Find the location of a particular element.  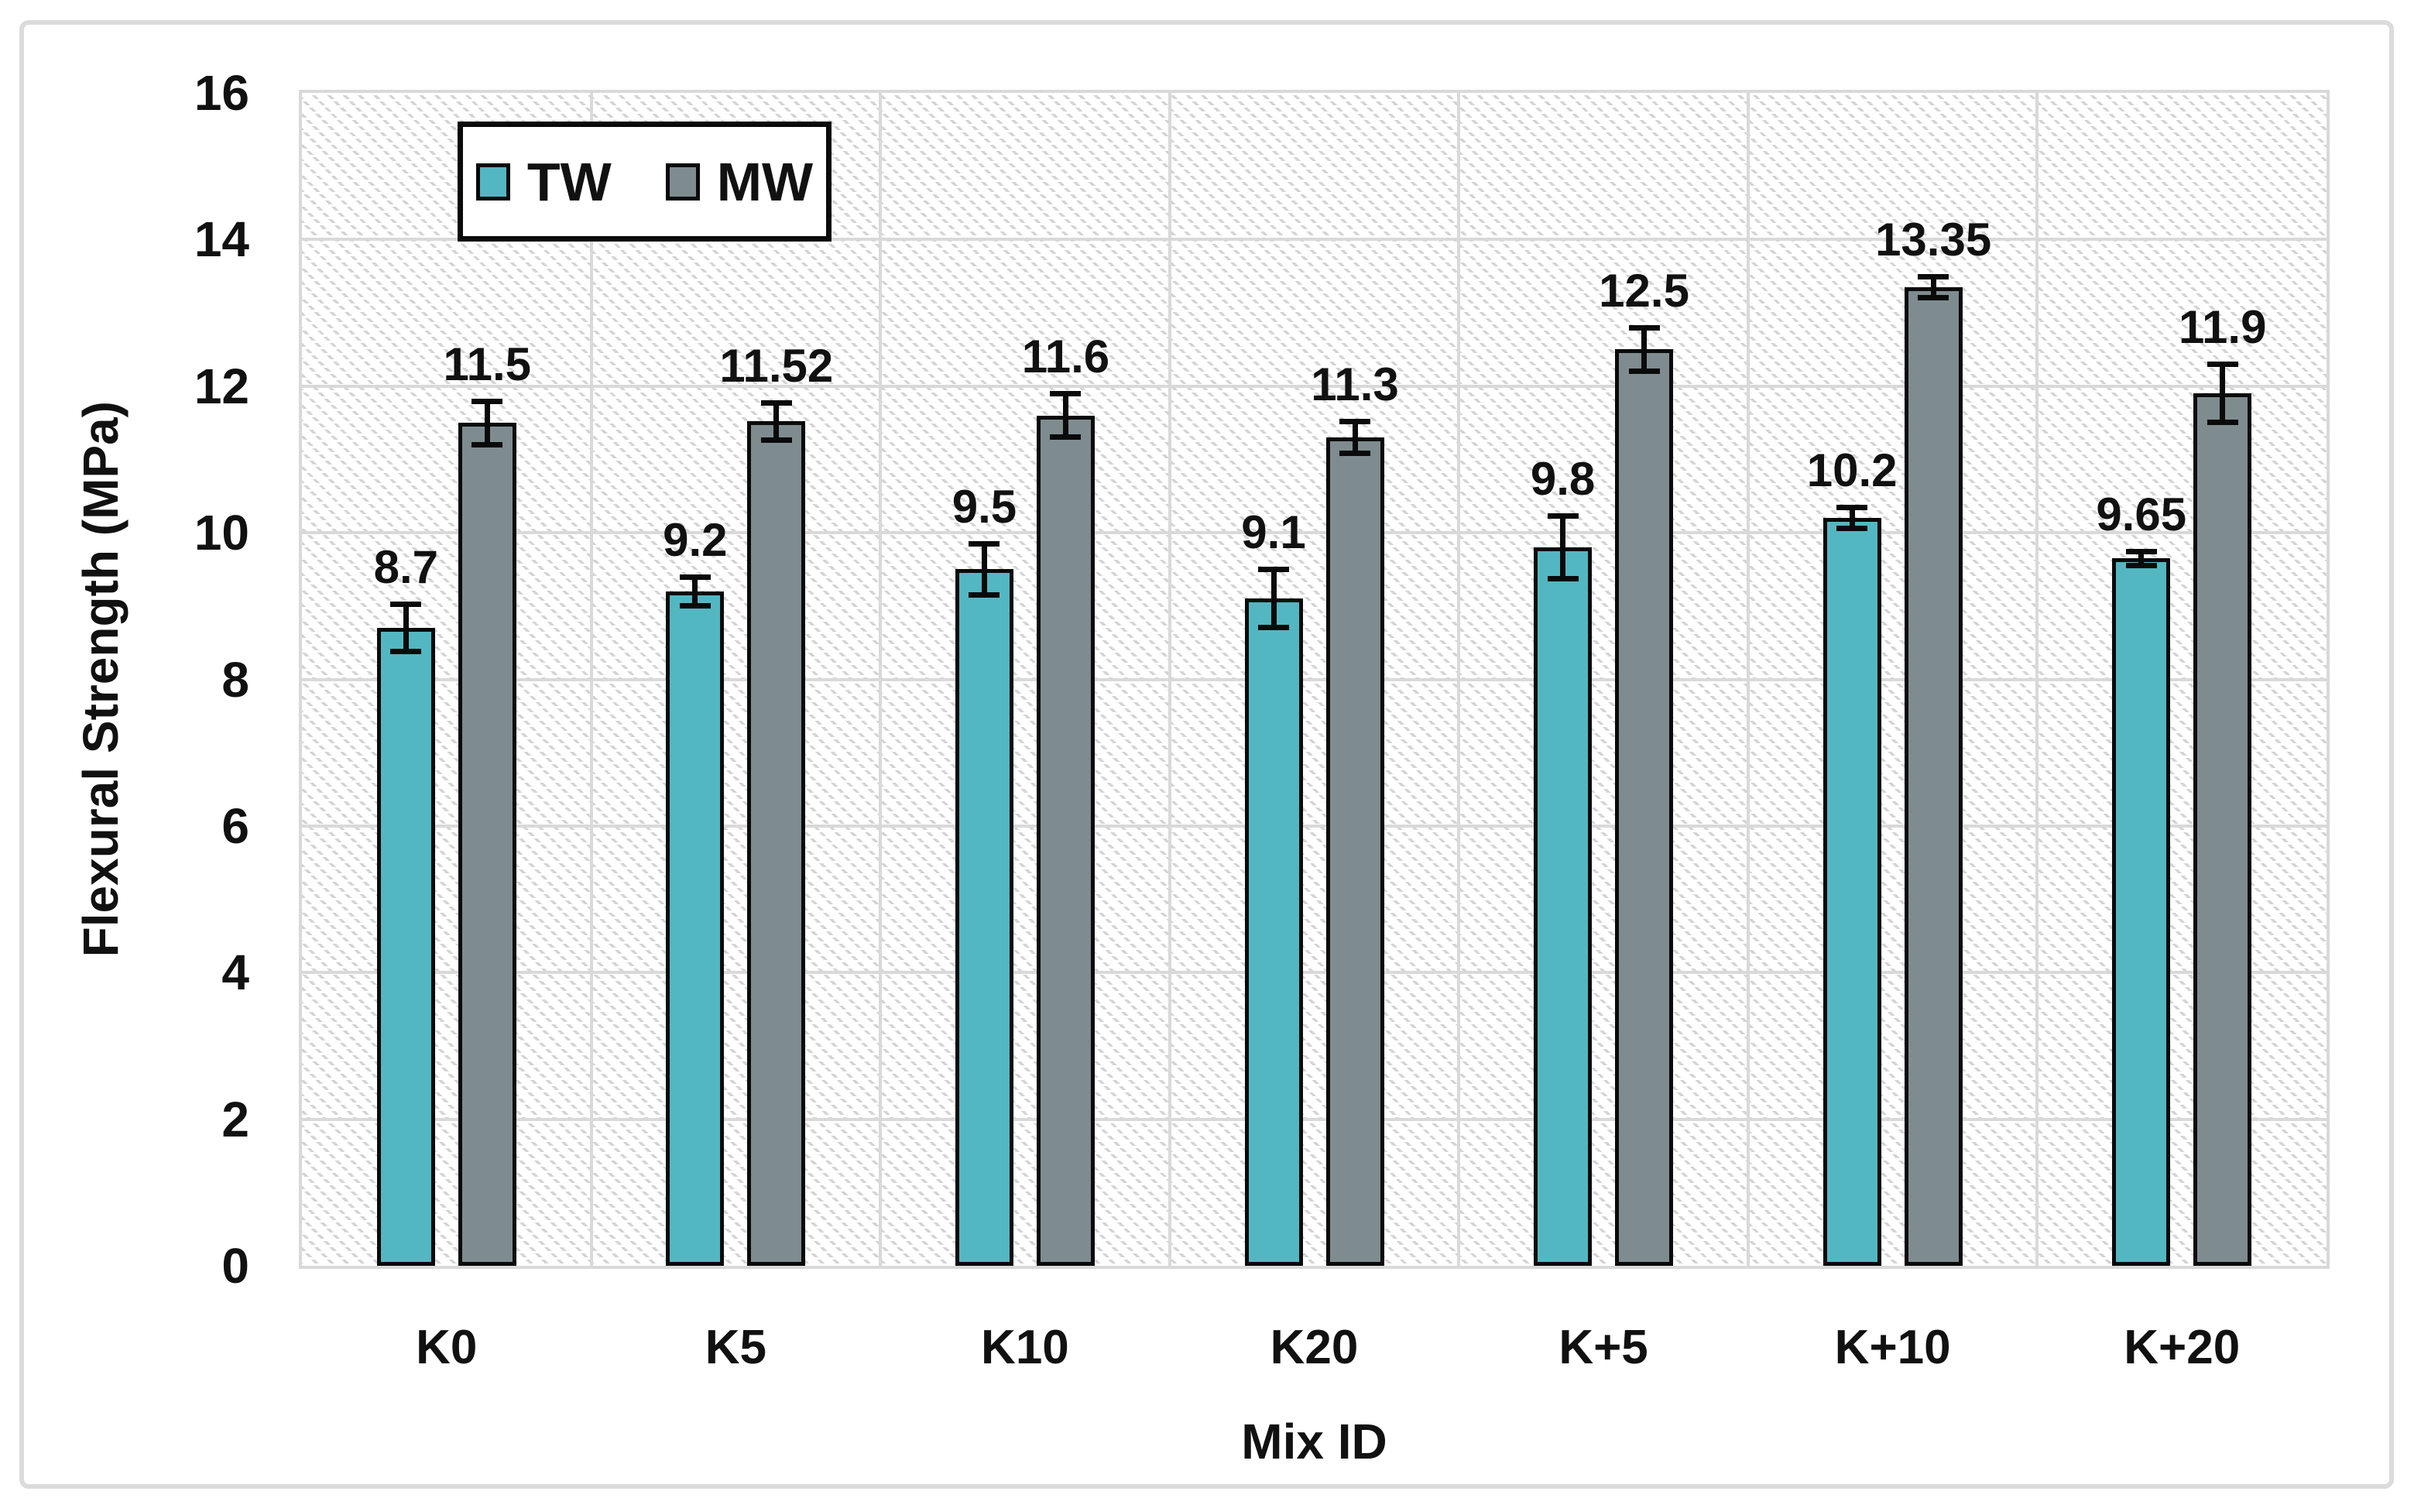

value-label-mw-k20: 11.3 is located at coordinates (1355, 384).